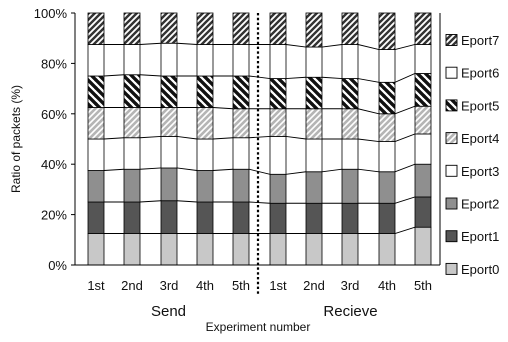  What do you see at coordinates (54, 164) in the screenshot?
I see `y-tick-label: 40%` at bounding box center [54, 164].